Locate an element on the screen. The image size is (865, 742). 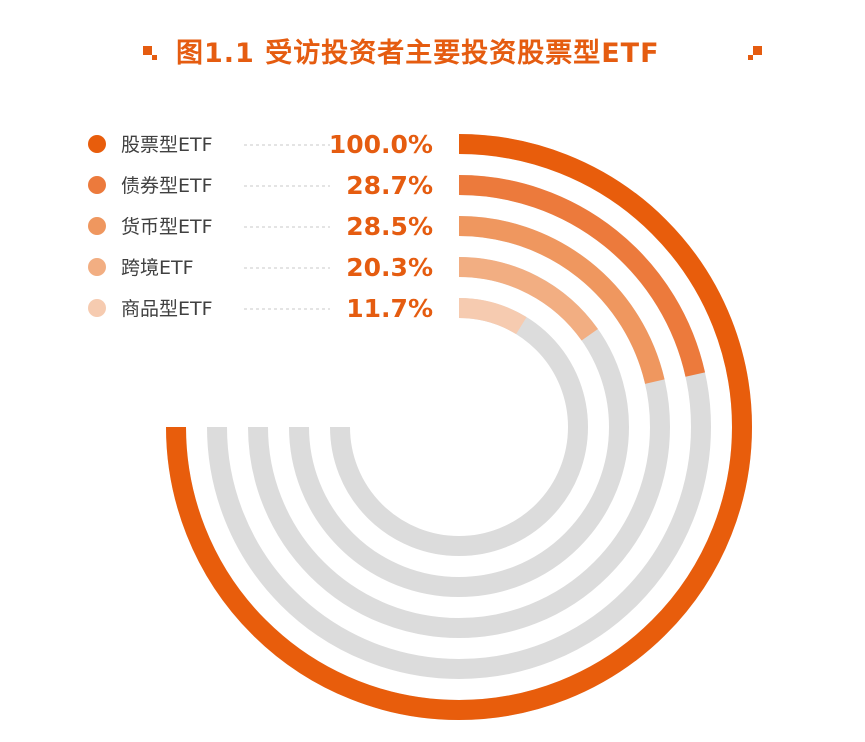
value-label-2: 28.7% is located at coordinates (389, 185).